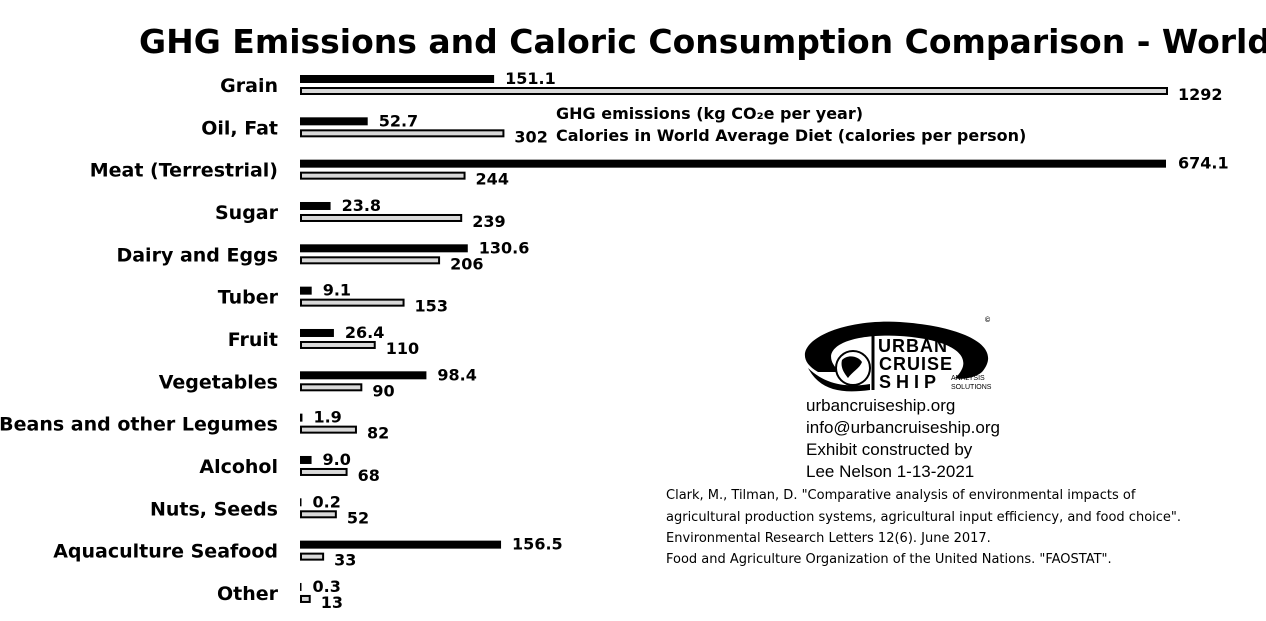  What do you see at coordinates (1200, 94) in the screenshot?
I see `calorie-value-label-grain: 1292` at bounding box center [1200, 94].